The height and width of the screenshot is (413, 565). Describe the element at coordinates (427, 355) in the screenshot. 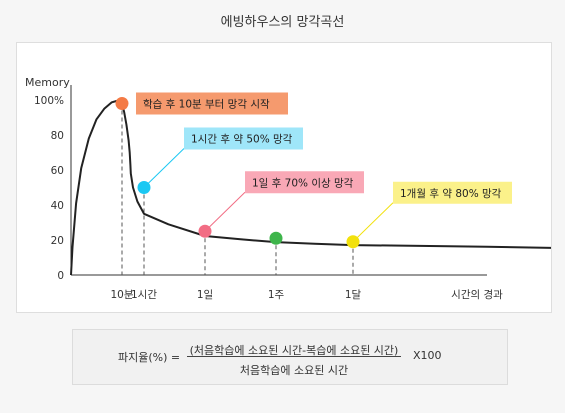

I see `formula-multiplier: X100` at that location.